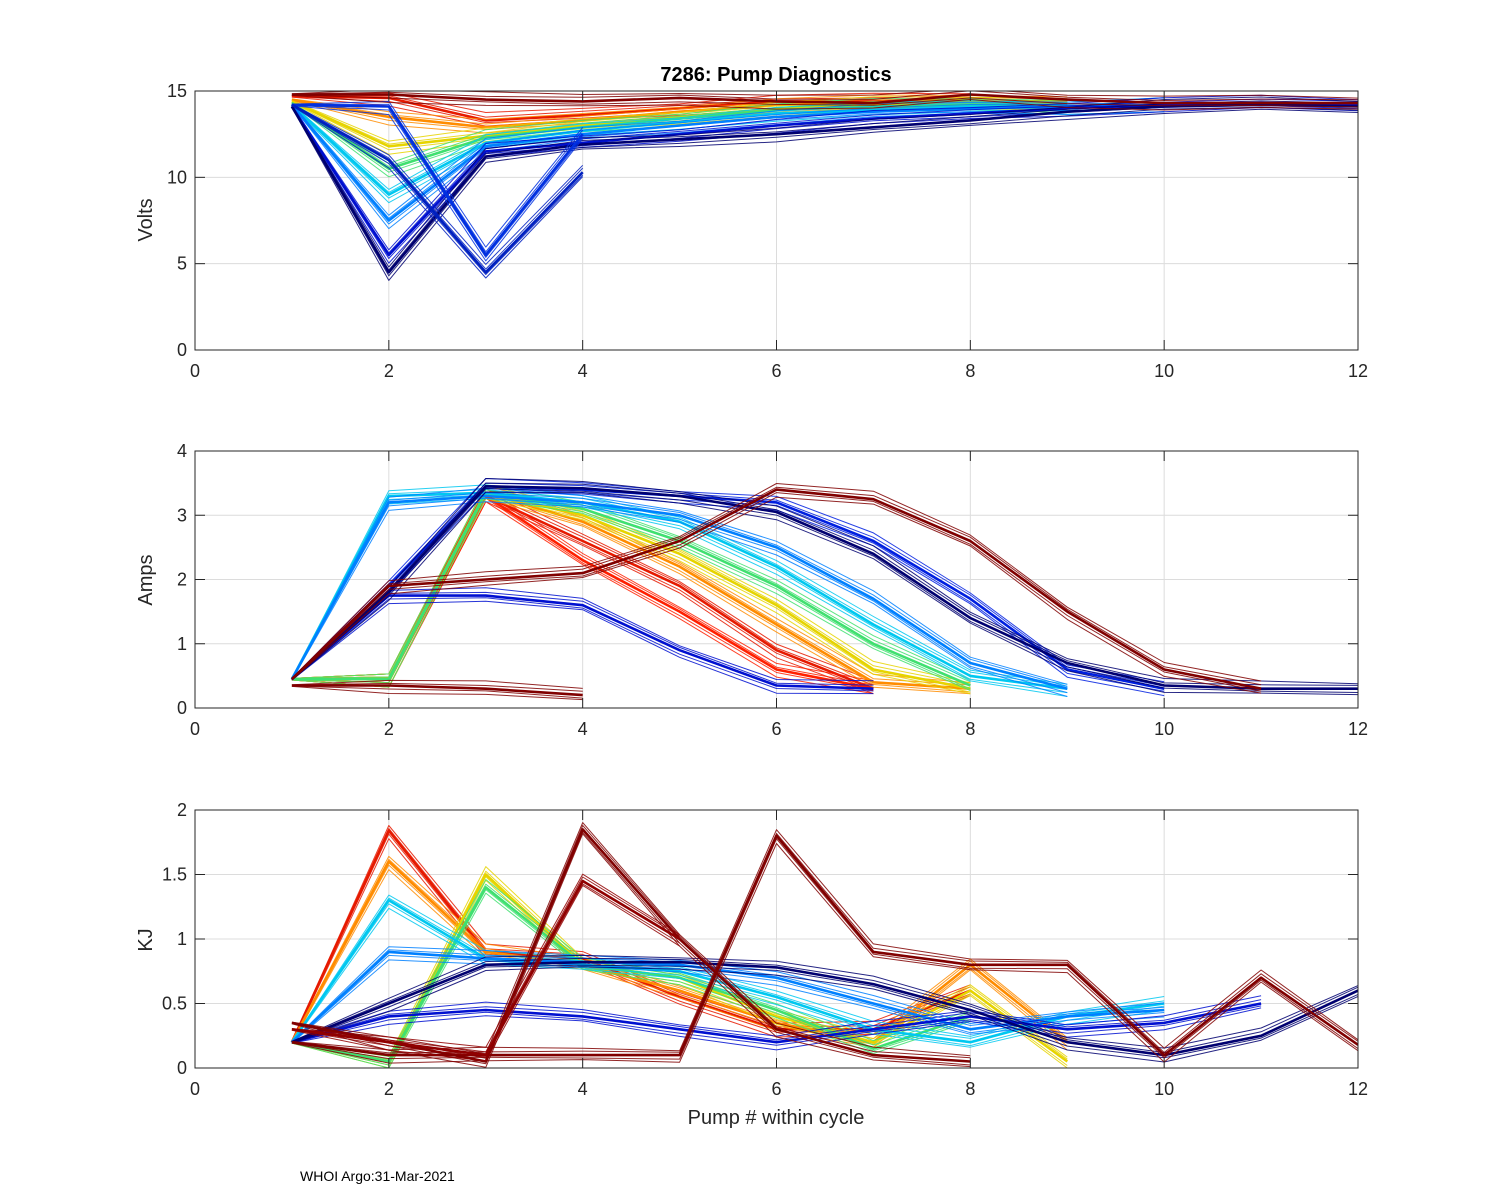 Image resolution: width=1500 pixels, height=1200 pixels. I want to click on y-tick-label: 10, so click(177, 177).